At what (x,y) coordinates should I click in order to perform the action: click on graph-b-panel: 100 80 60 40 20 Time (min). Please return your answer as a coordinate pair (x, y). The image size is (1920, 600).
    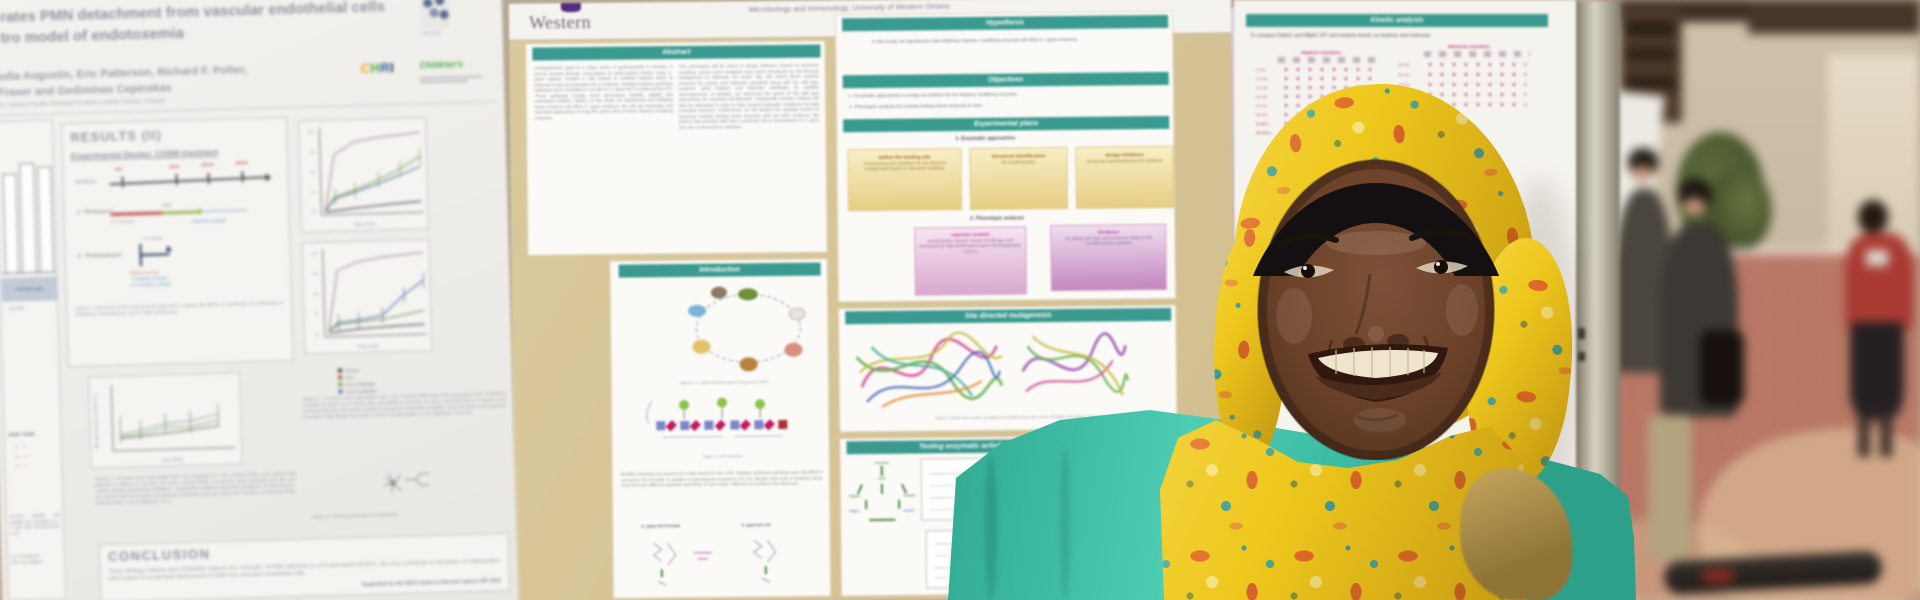
    Looking at the image, I should click on (367, 297).